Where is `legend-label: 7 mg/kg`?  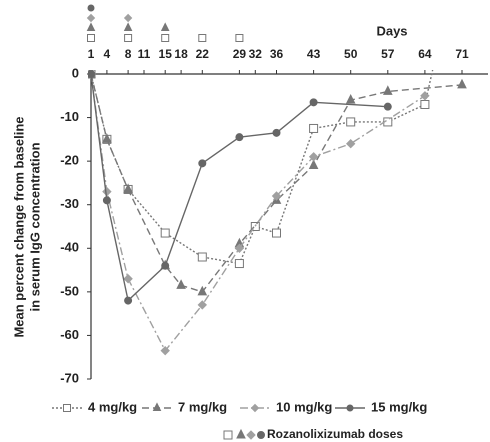
legend-label: 7 mg/kg is located at coordinates (202, 406).